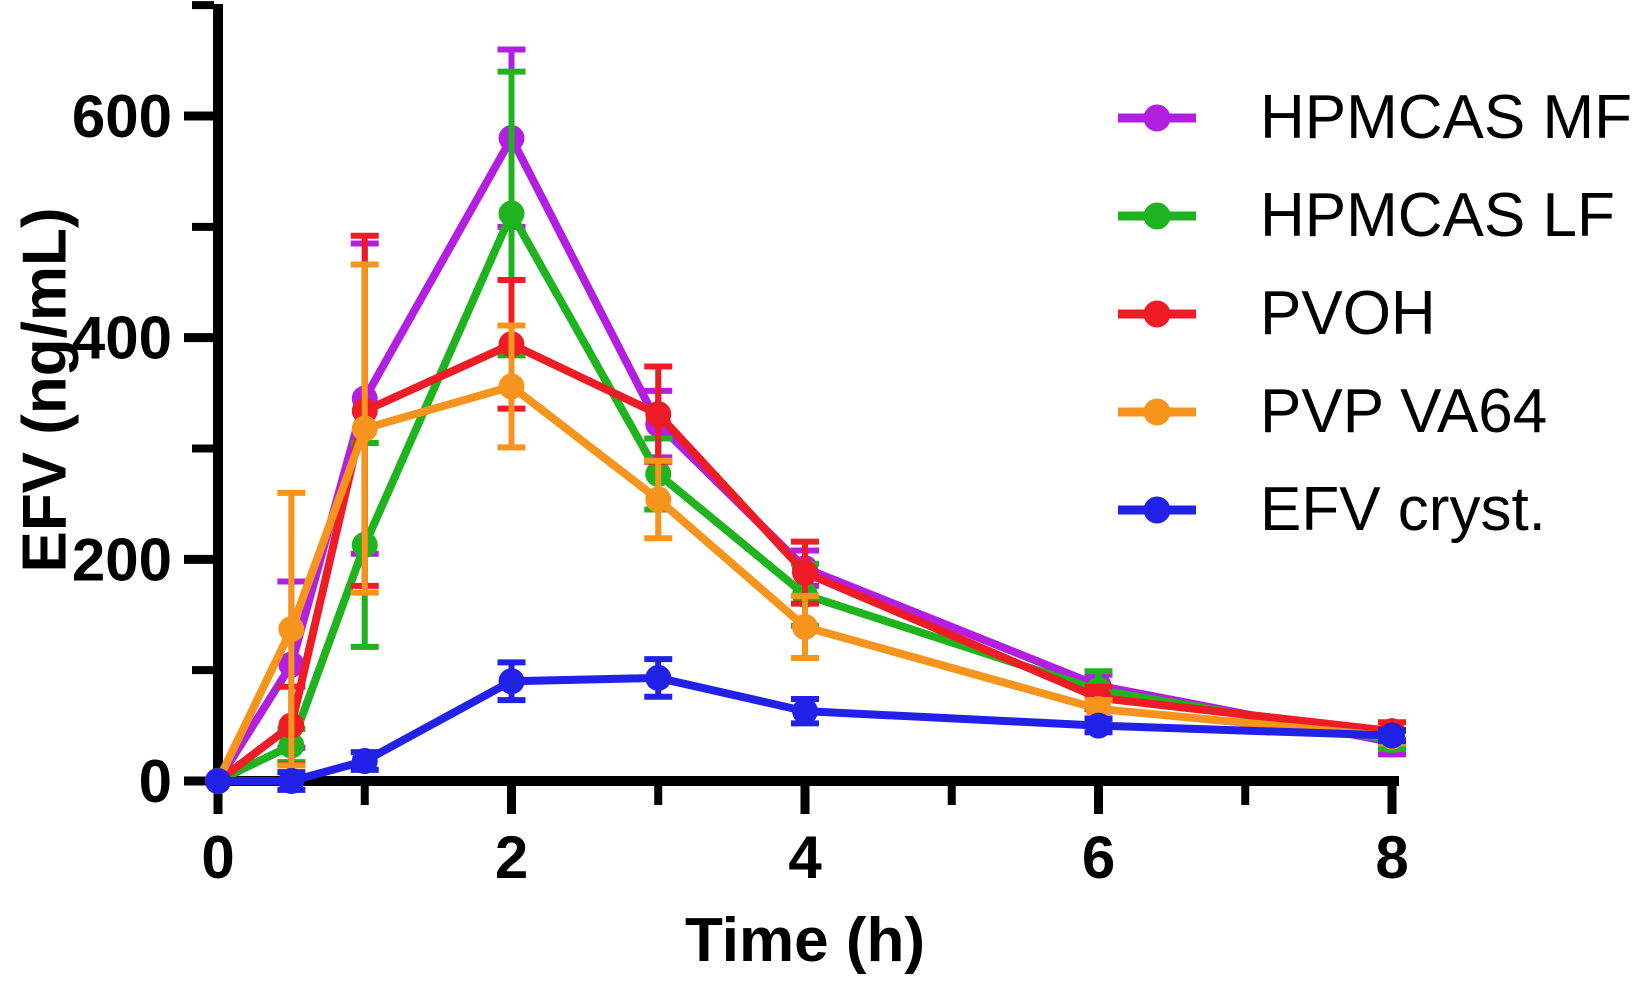 The width and height of the screenshot is (1634, 987). Describe the element at coordinates (511, 857) in the screenshot. I see `x-tick-label: 2` at that location.